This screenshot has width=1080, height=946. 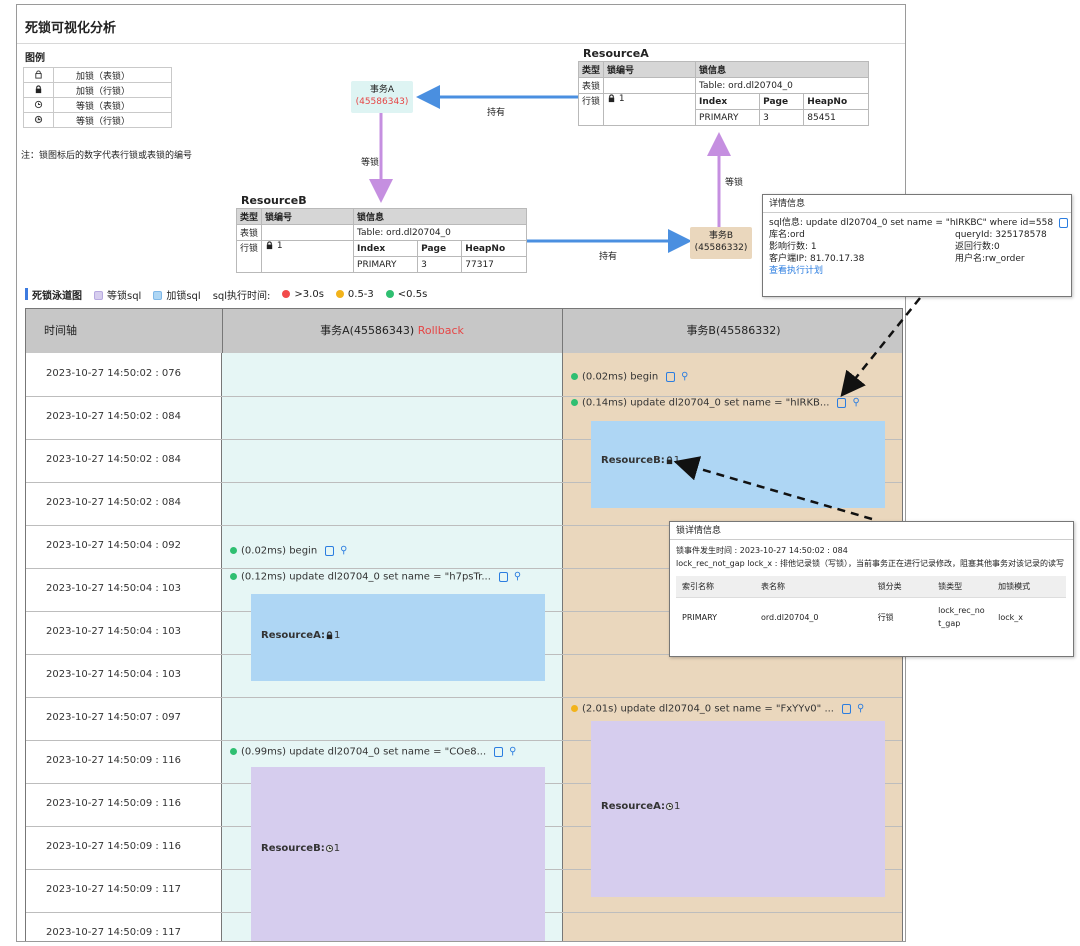 What do you see at coordinates (762, 550) in the screenshot?
I see `lock-event-time: 锁事件发生时间 : 2023-10-27 14:50:02 : 084` at bounding box center [762, 550].